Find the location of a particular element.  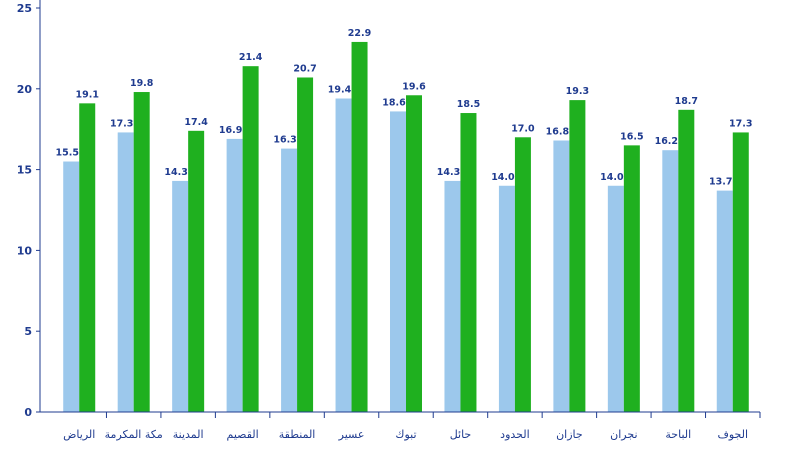

data-label: 17.4 is located at coordinates (196, 122).